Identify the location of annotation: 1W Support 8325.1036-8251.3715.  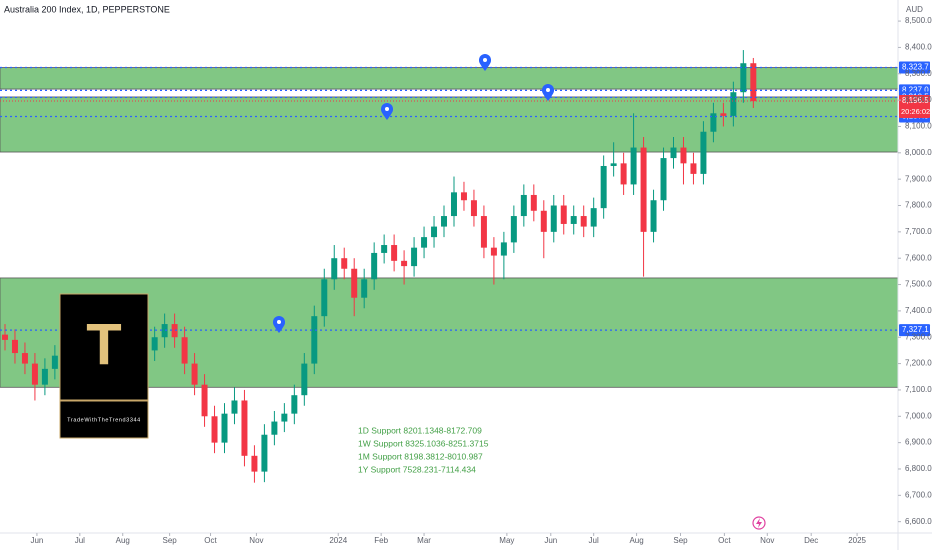
(423, 443).